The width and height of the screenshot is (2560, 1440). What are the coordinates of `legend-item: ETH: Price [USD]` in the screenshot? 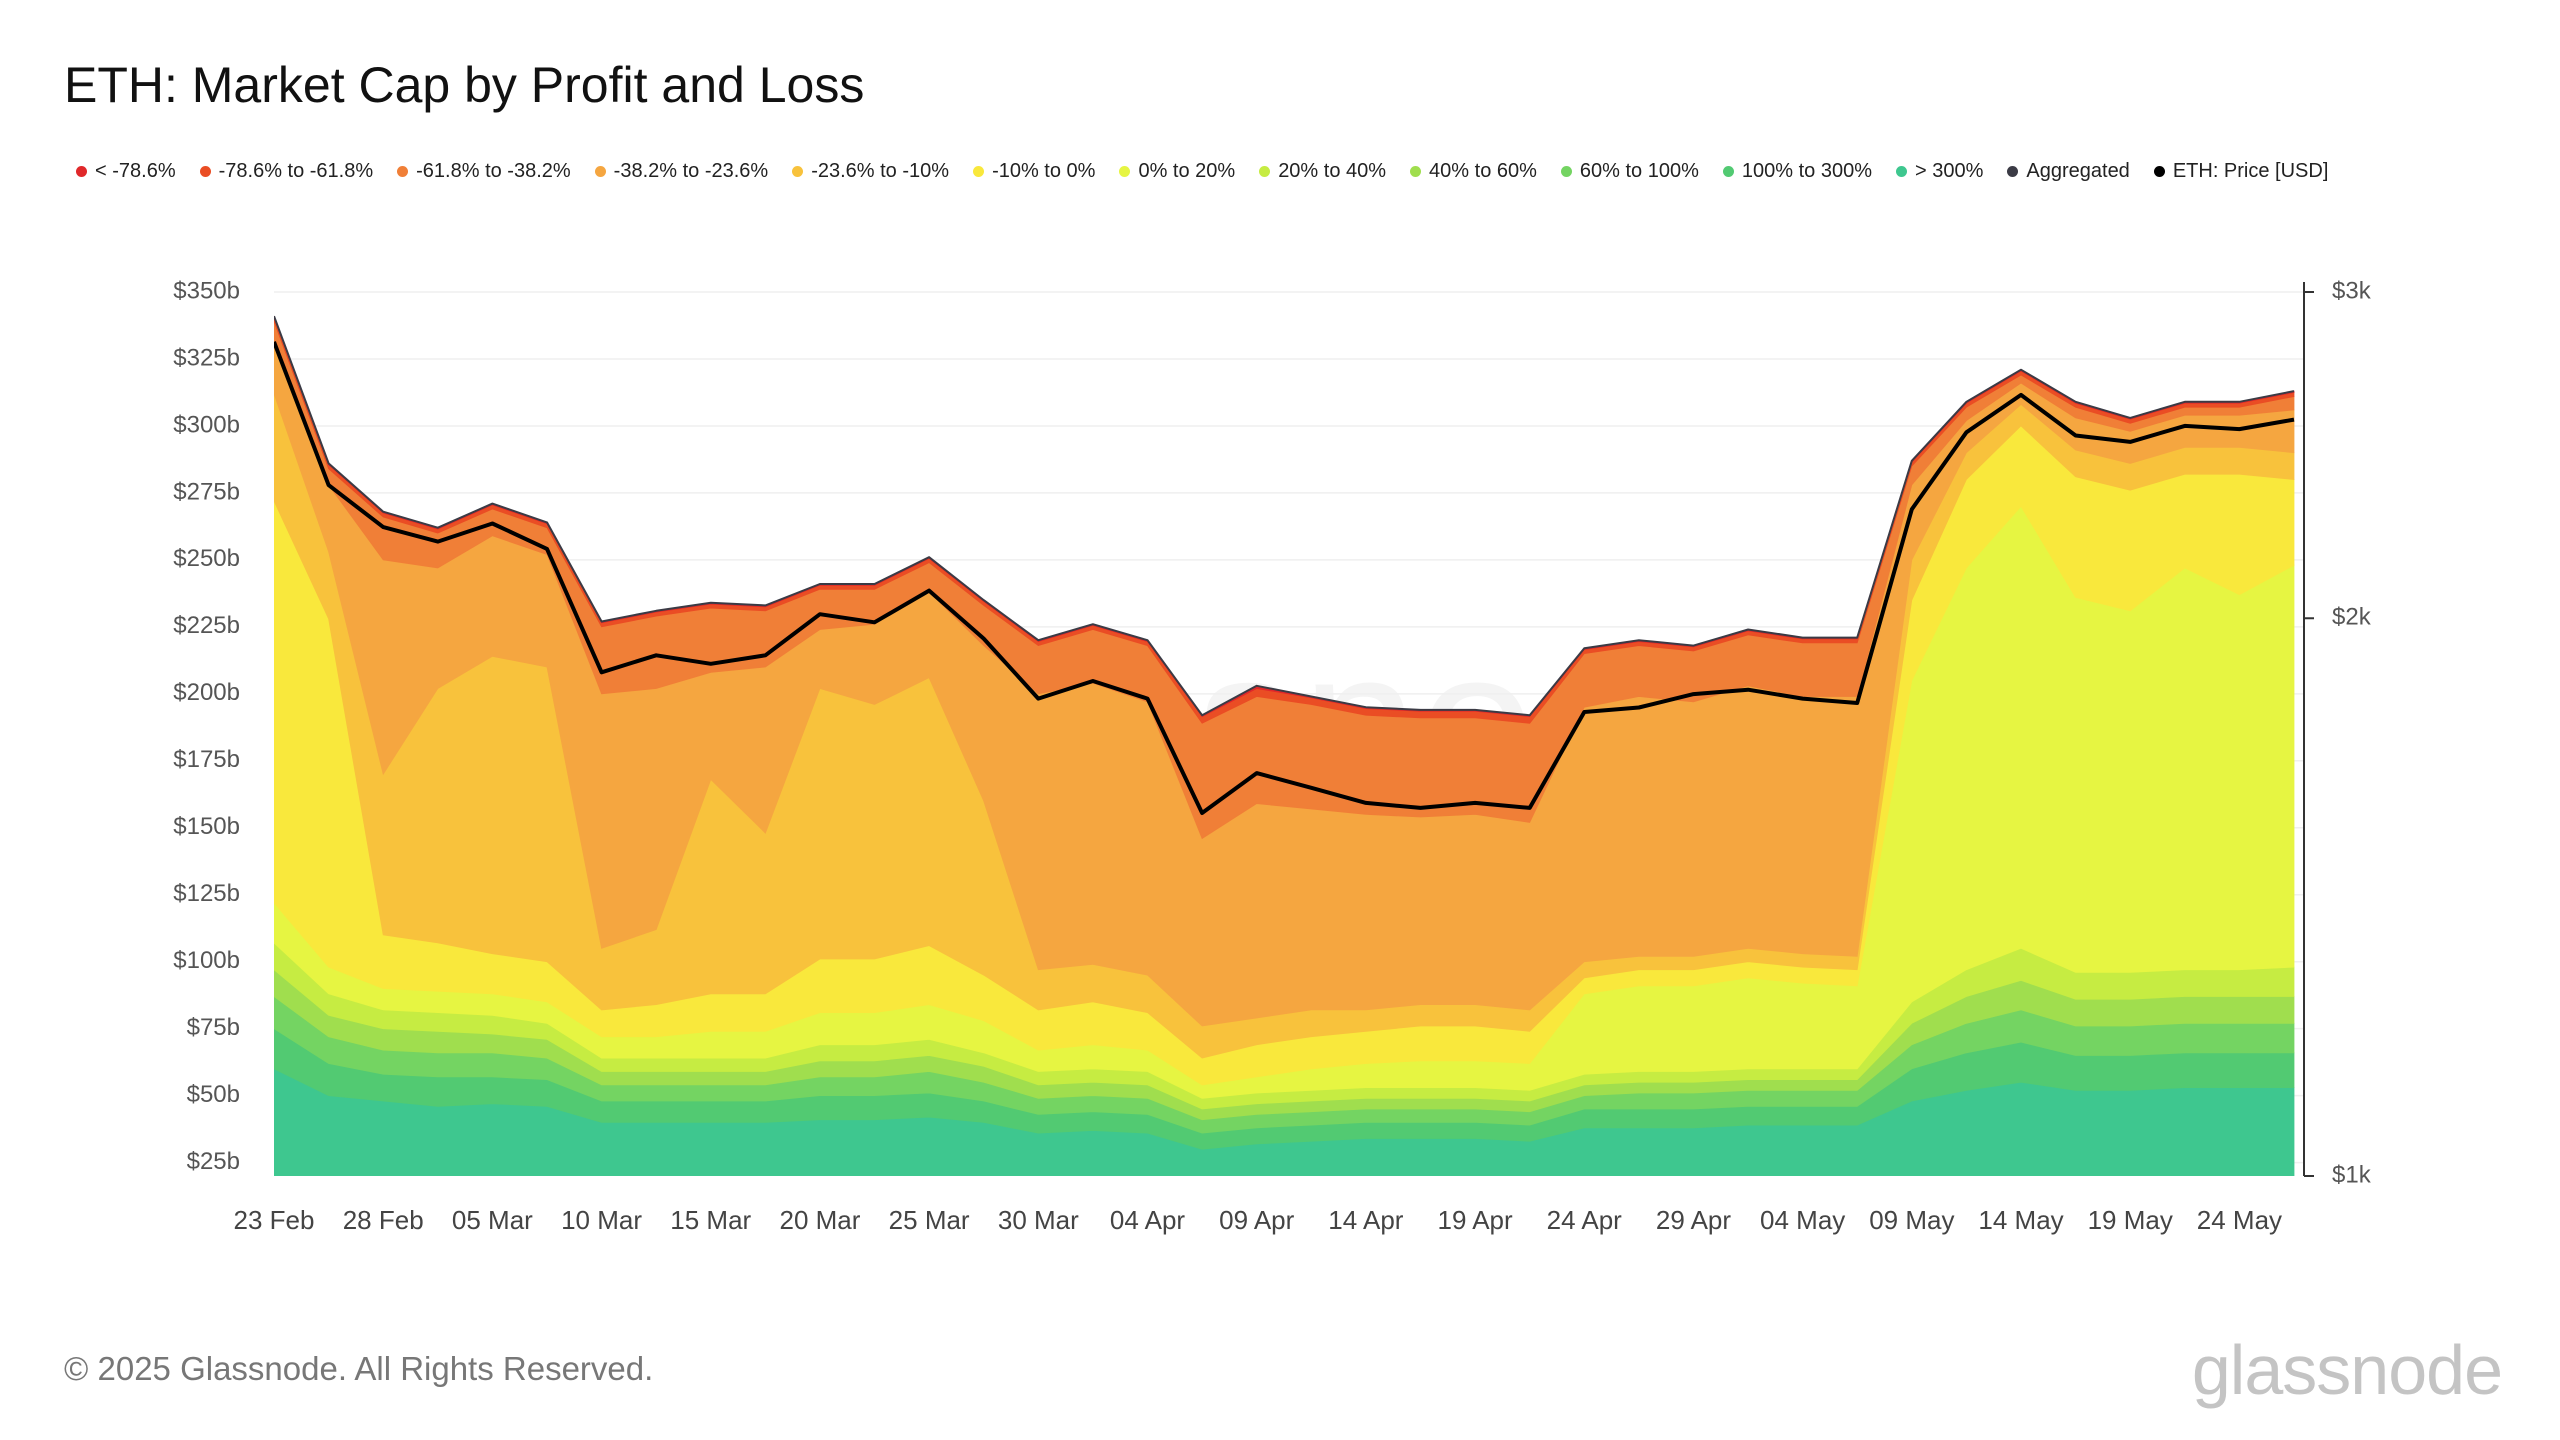 It's located at (2241, 171).